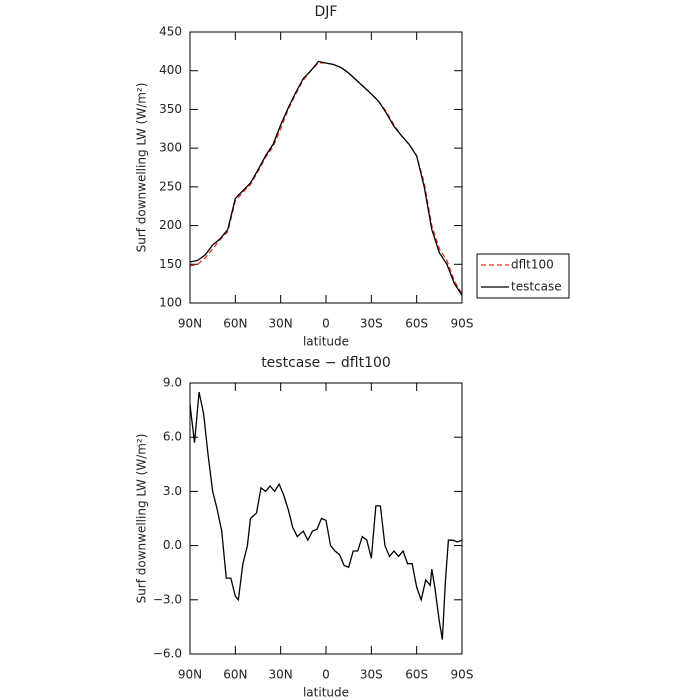 Image resolution: width=700 pixels, height=700 pixels. I want to click on legend-box, so click(523, 276).